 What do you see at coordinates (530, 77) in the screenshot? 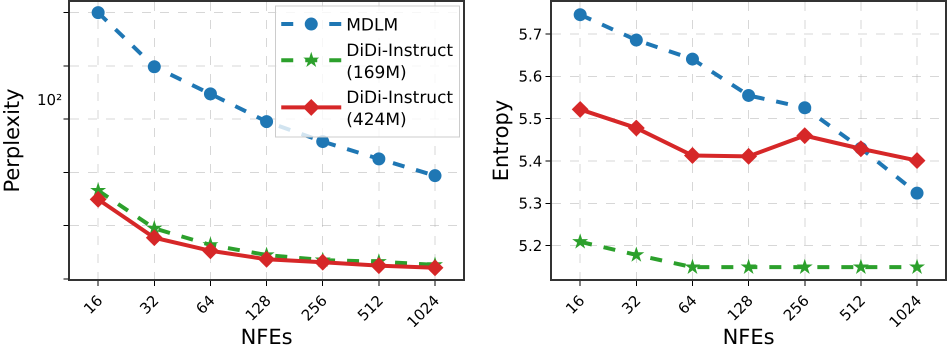
I see `y-tick-label: 5.6` at bounding box center [530, 77].